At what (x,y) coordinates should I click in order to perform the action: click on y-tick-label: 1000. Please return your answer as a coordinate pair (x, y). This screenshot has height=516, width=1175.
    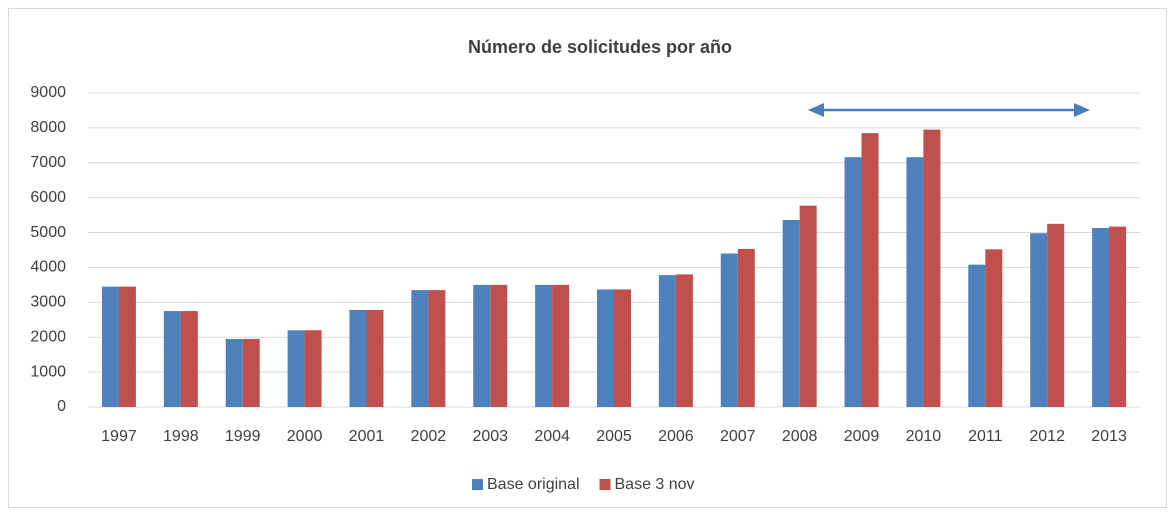
    Looking at the image, I should click on (48, 371).